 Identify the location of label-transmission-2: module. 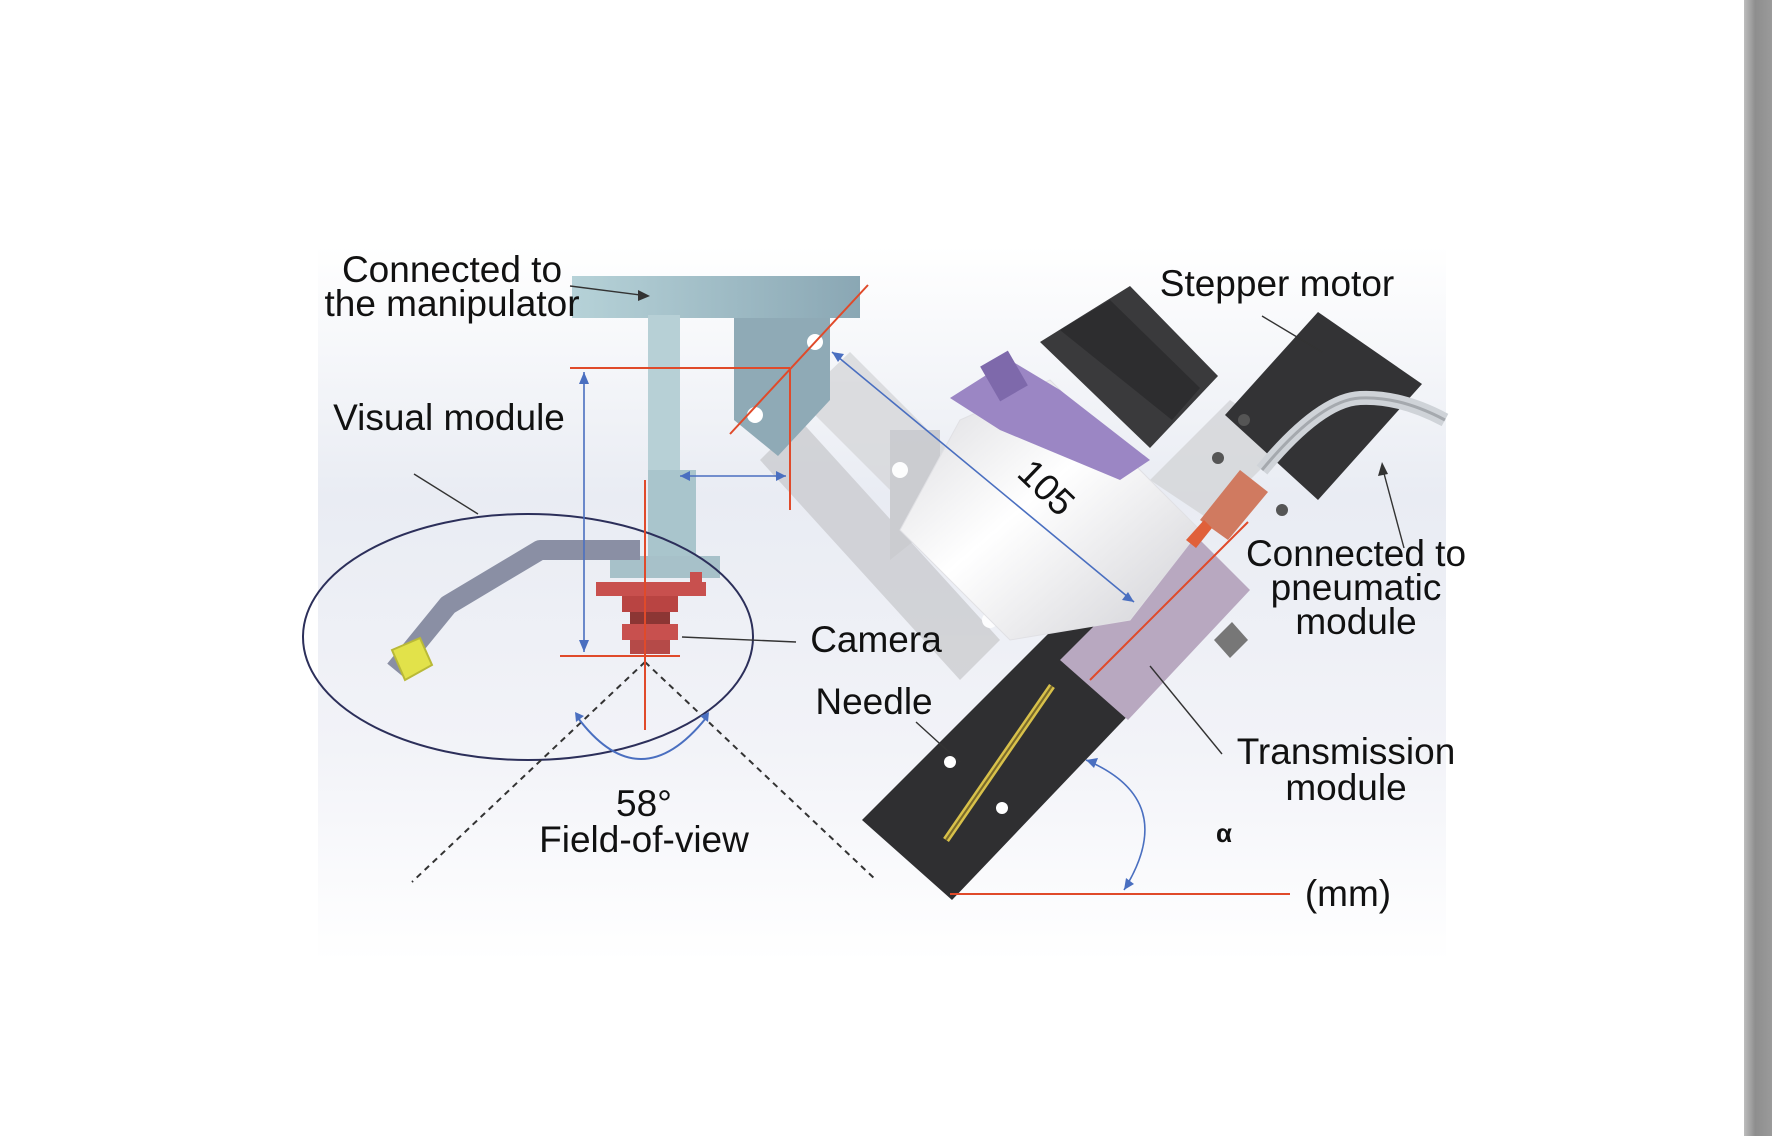
(1345, 787).